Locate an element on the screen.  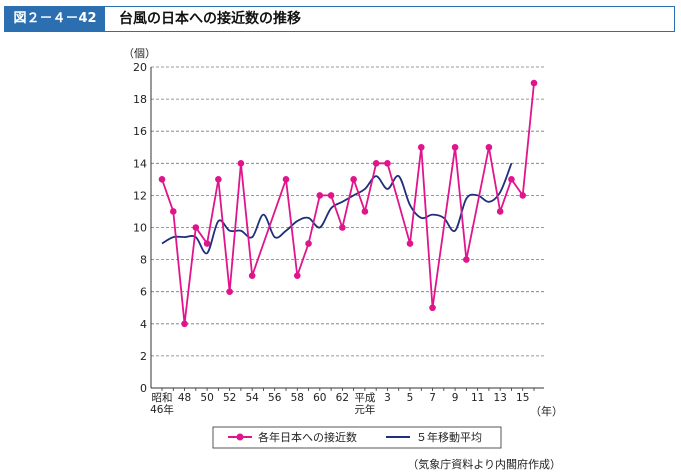
x-tick-label: 5 is located at coordinates (410, 398).